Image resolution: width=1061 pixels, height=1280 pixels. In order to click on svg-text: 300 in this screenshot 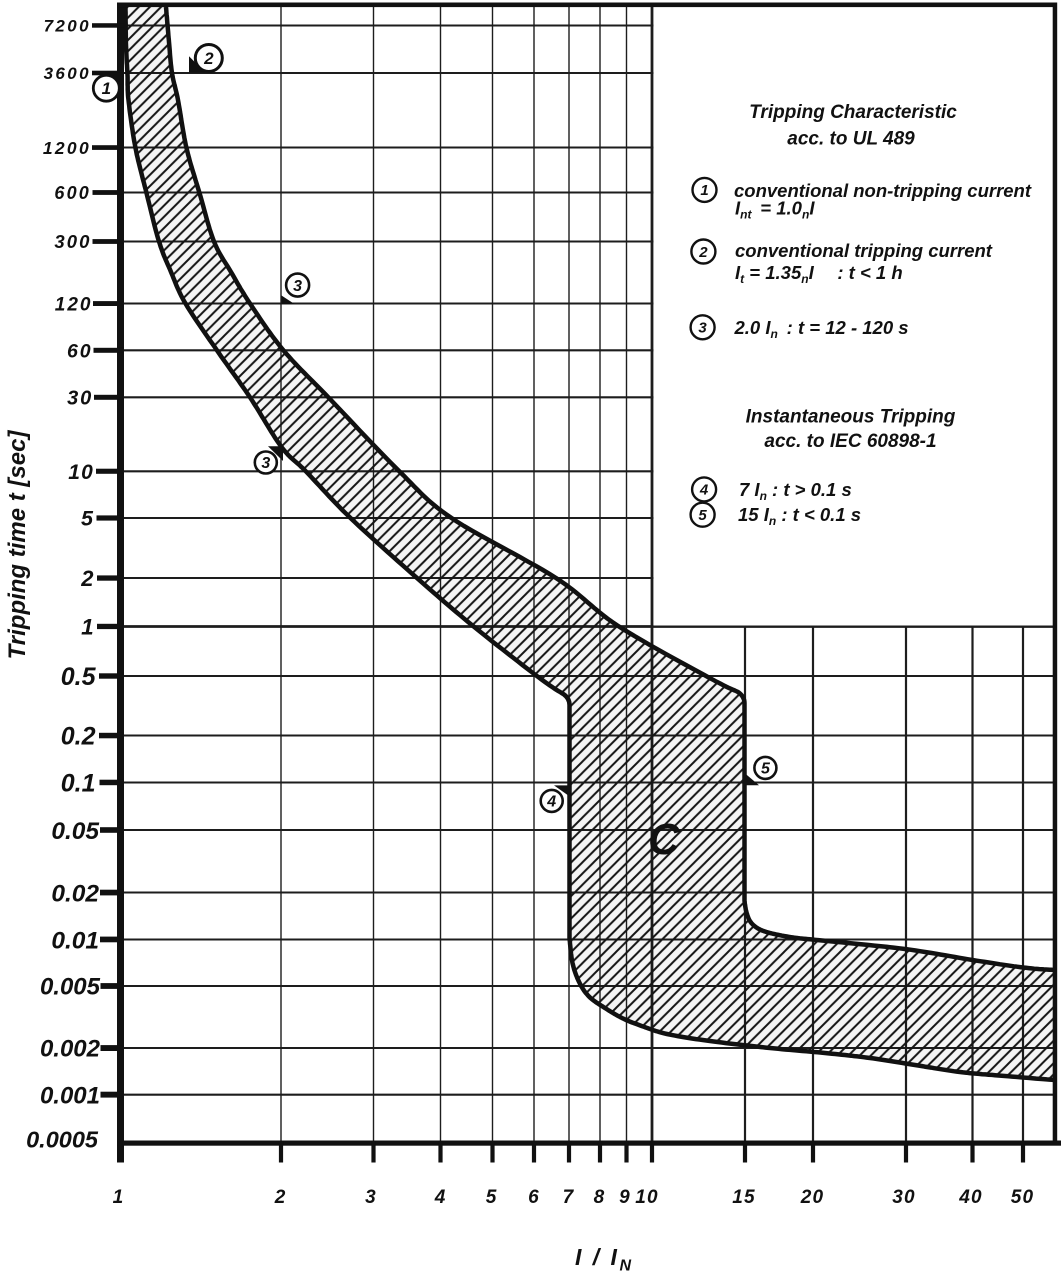, I will do `click(72, 241)`.